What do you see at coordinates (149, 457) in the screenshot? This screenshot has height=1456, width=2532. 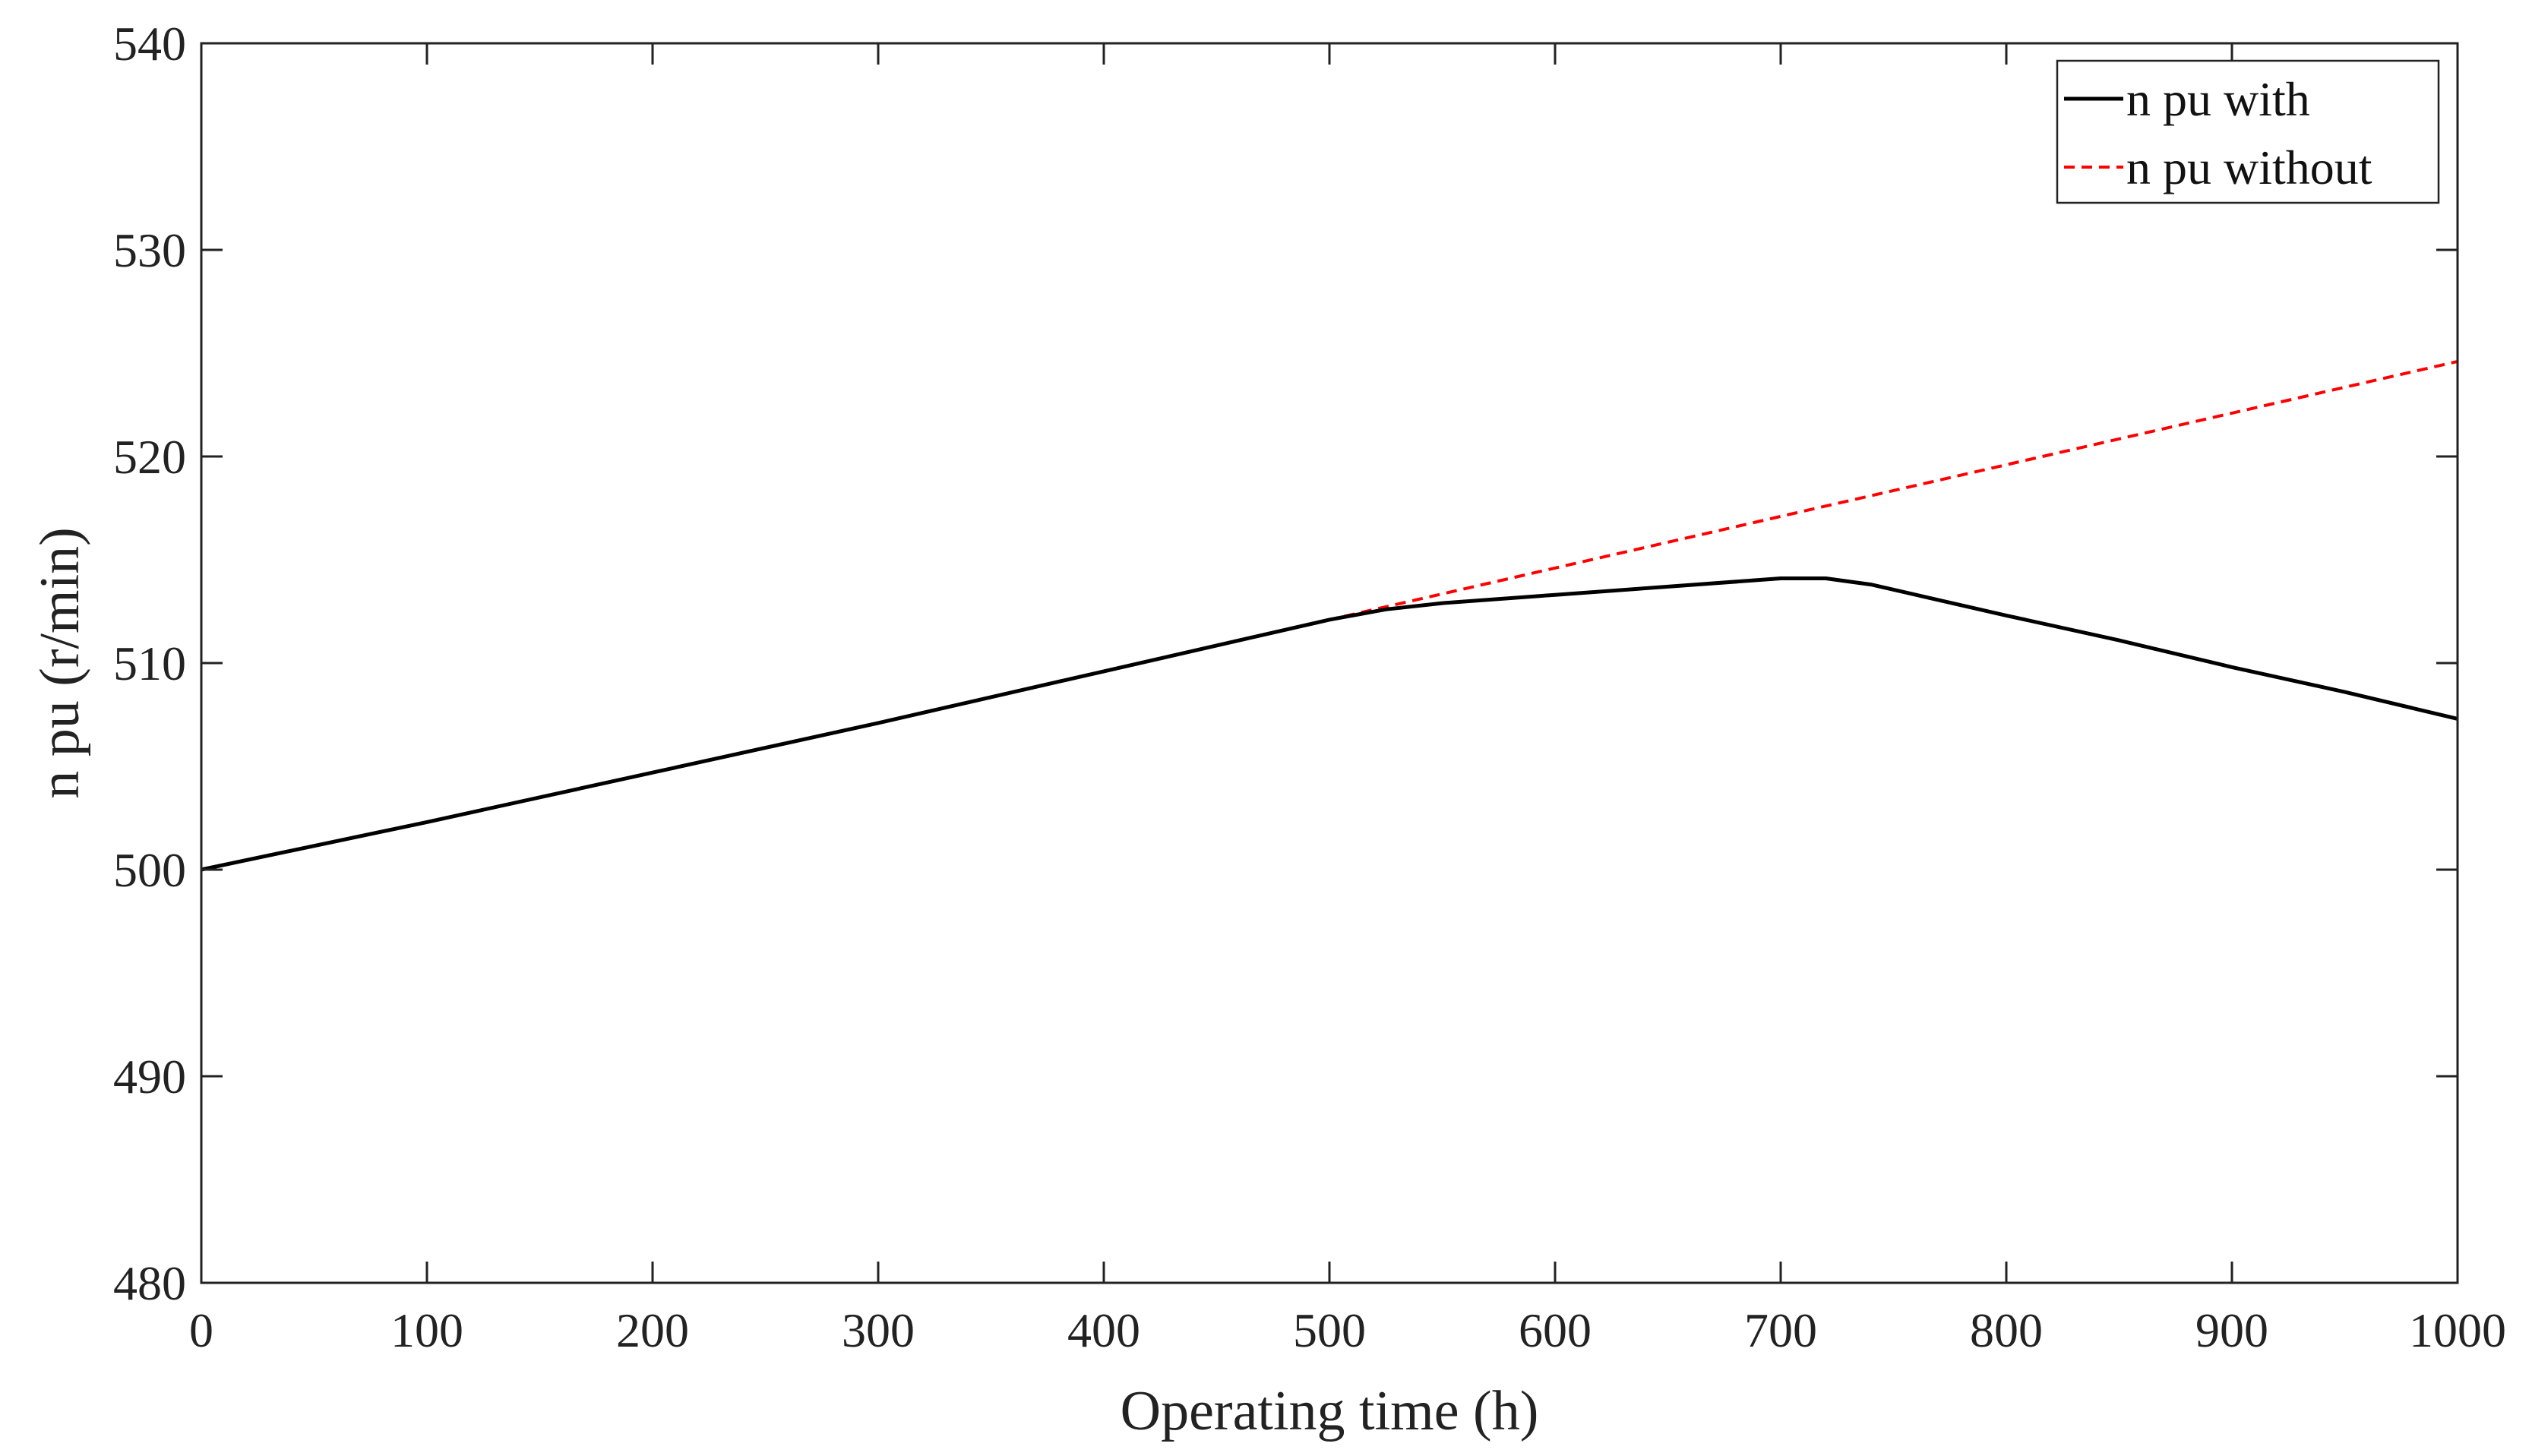 I see `y-tick-label: 520` at bounding box center [149, 457].